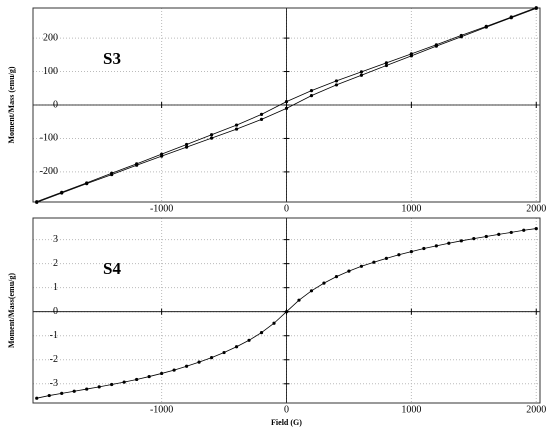 The height and width of the screenshot is (436, 550). Describe the element at coordinates (50, 37) in the screenshot. I see `y-tick-label: 200` at that location.